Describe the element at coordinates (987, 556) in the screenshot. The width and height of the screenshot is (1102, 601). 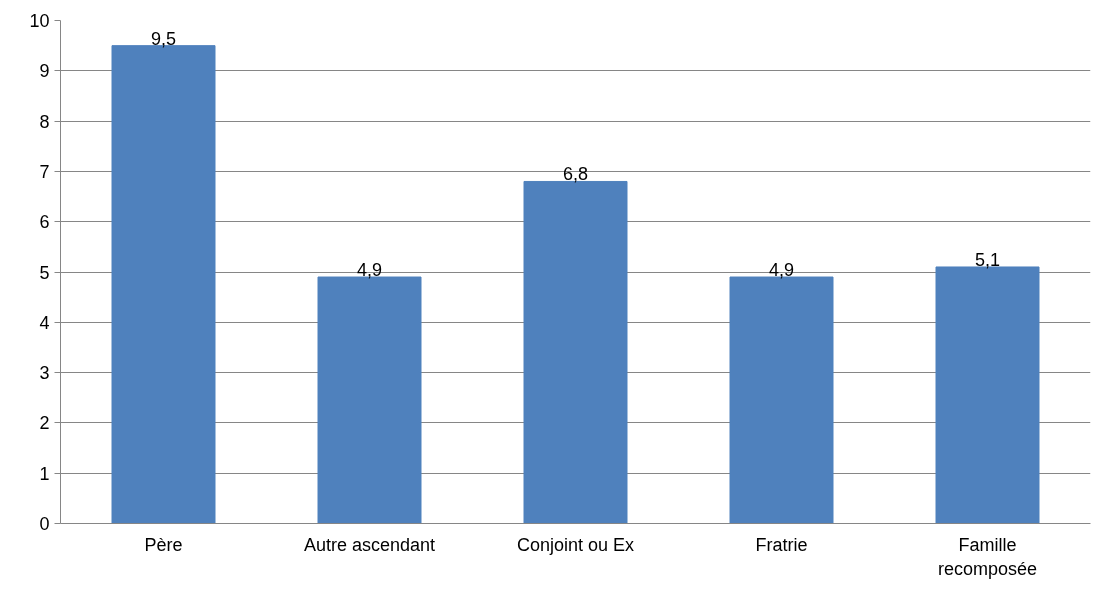
I see `x-tick-label: Famille recomposée` at that location.